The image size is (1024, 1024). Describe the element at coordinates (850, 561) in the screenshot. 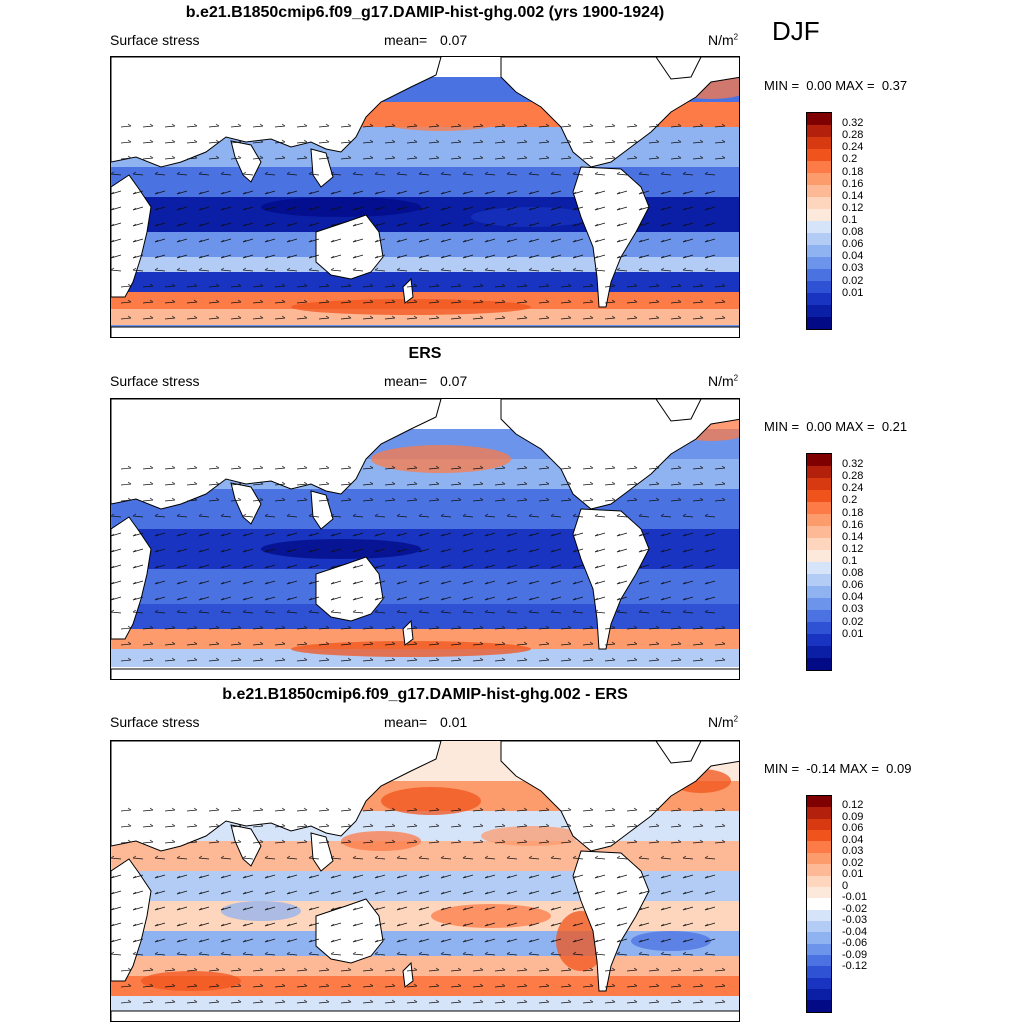

I see `colorbar-tick-label: 0.1` at that location.